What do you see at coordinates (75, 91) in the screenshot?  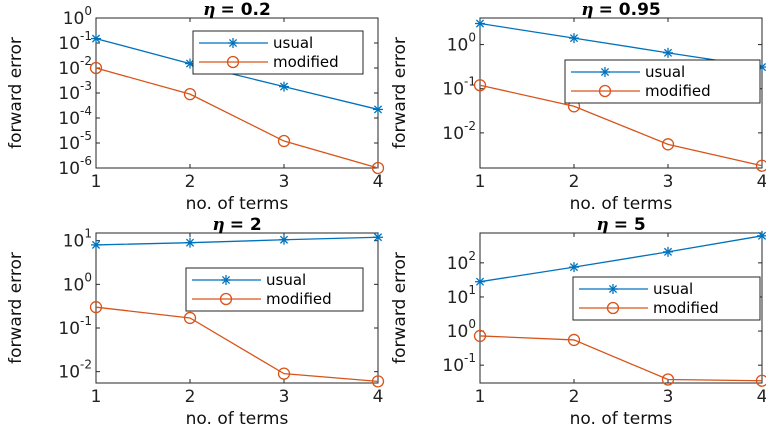 I see `y-tick-label: 10⁻³` at bounding box center [75, 91].